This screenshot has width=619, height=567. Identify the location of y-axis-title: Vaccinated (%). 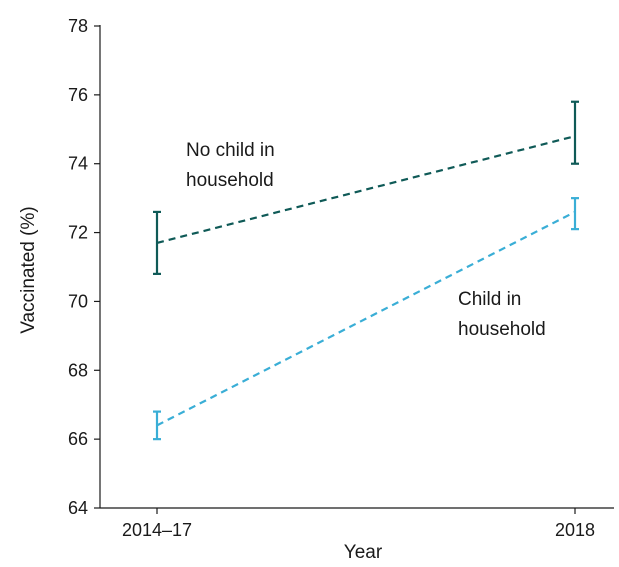
(28, 269).